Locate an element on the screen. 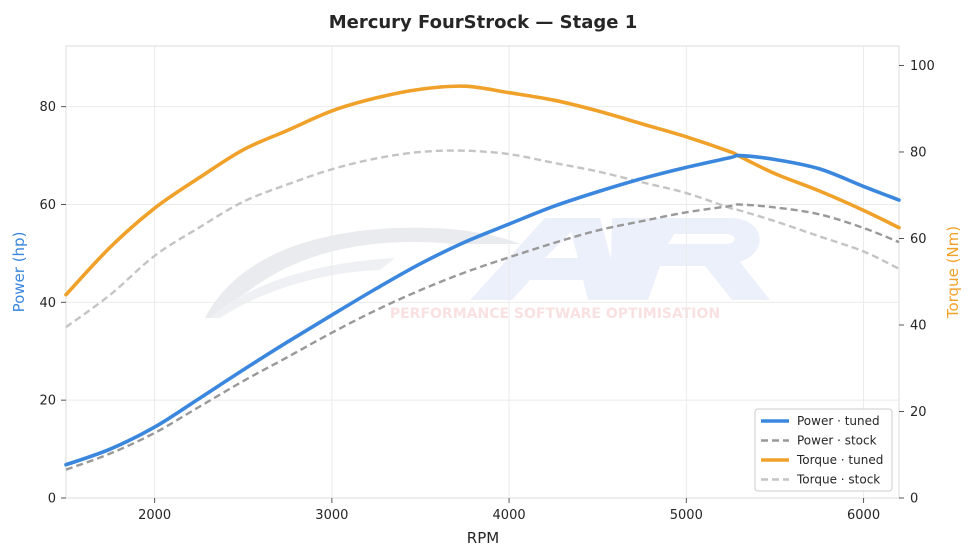  legend-label-power-tuned: Power · tuned is located at coordinates (838, 421).